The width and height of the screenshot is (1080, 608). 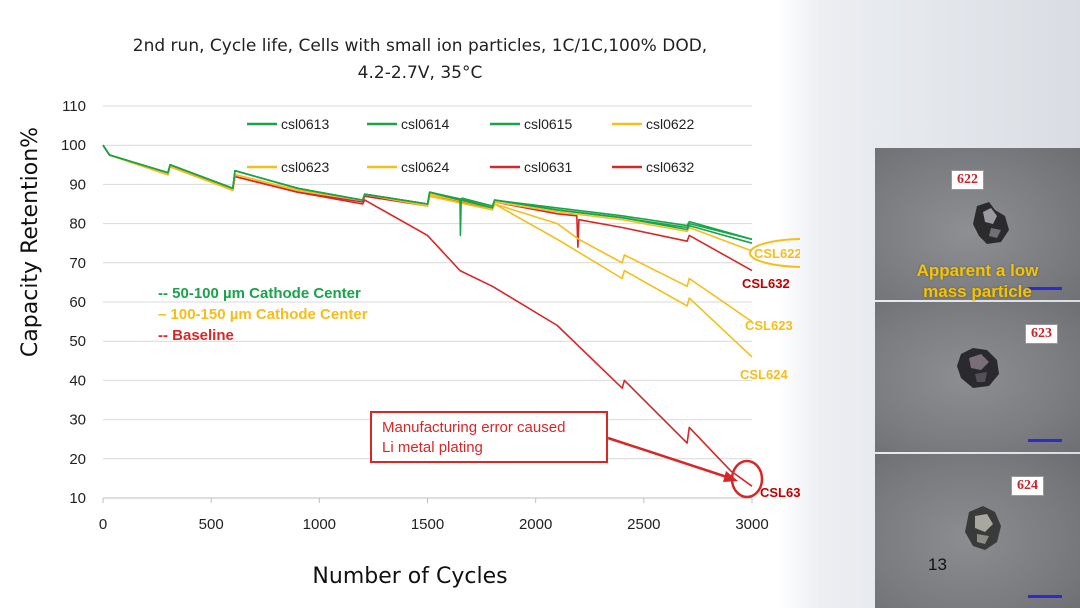 What do you see at coordinates (77, 341) in the screenshot?
I see `y-tick-label: 50` at bounding box center [77, 341].